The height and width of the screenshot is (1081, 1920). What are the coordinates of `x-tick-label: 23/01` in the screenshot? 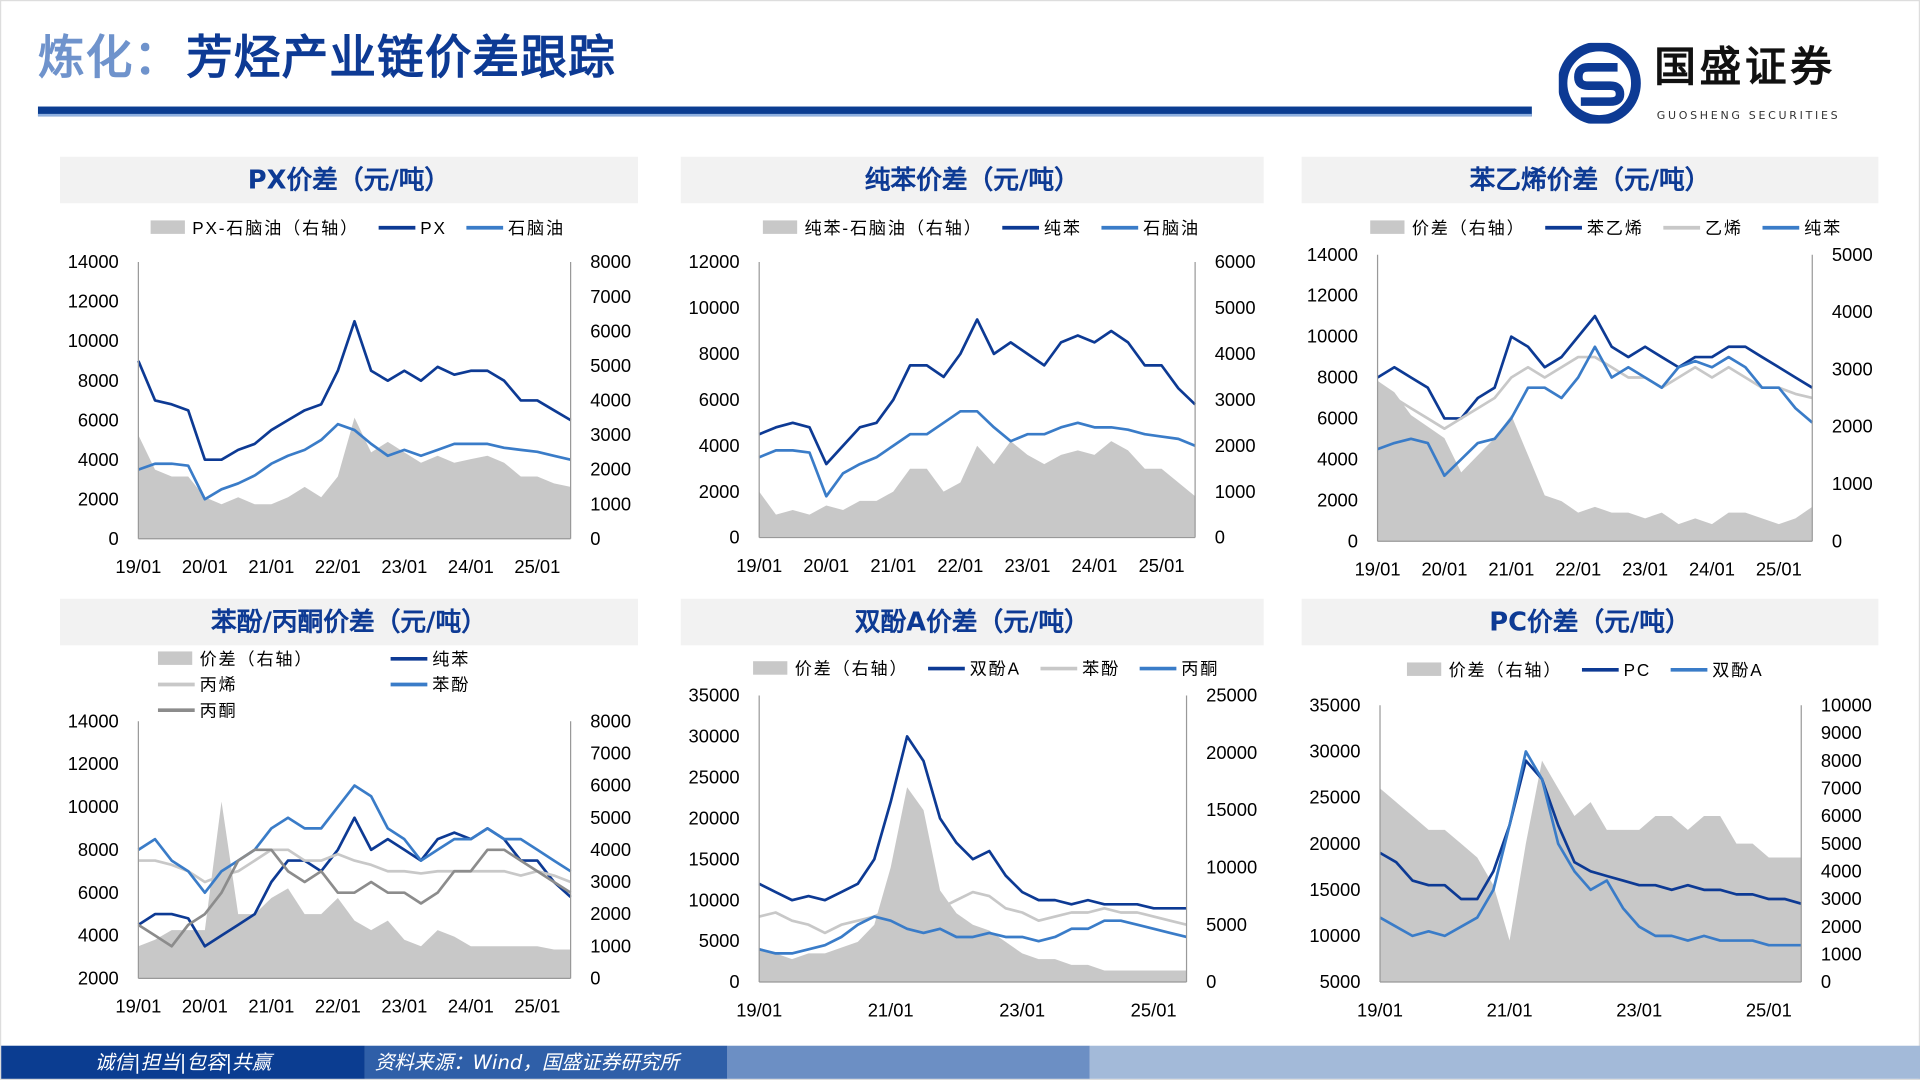 It's located at (1027, 565).